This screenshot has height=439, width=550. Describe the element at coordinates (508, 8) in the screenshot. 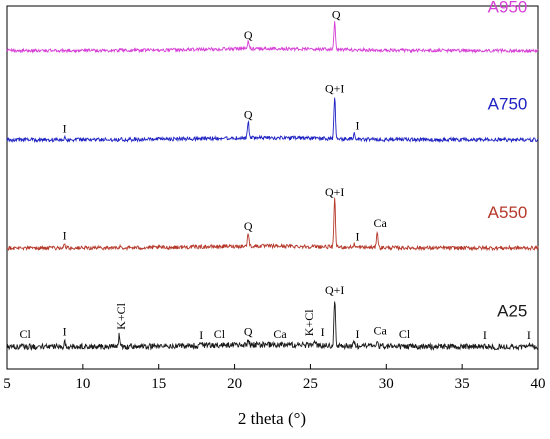

I see `series-label: A950` at that location.